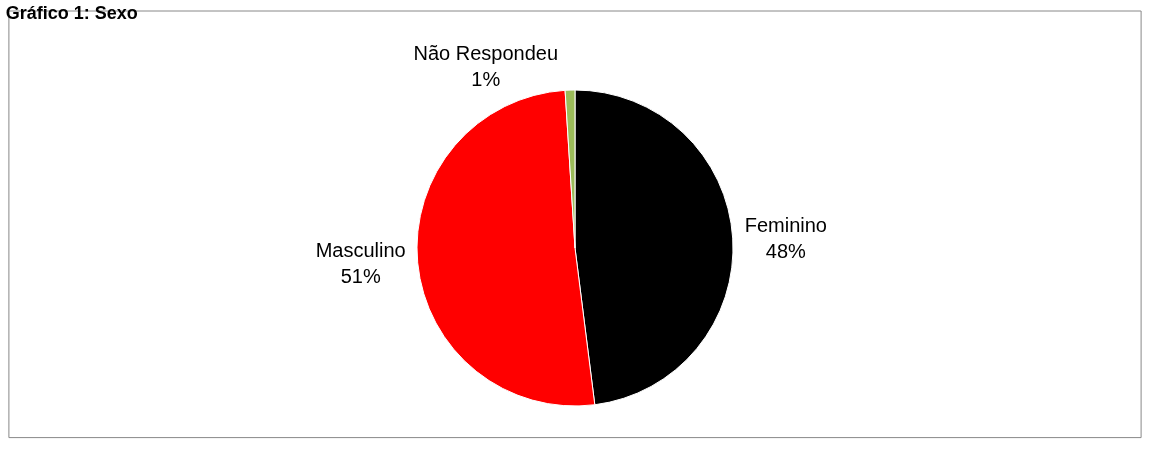 This screenshot has width=1150, height=456. I want to click on slice-label: Feminino, so click(785, 224).